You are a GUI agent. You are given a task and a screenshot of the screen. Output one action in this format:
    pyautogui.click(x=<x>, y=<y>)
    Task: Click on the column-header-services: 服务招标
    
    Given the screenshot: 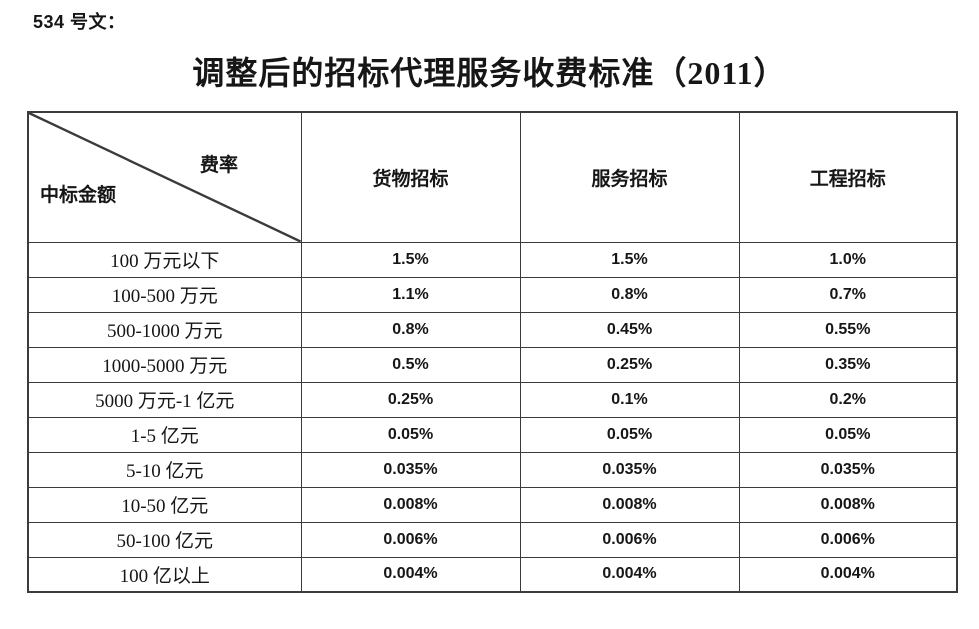 What is the action you would take?
    pyautogui.click(x=629, y=177)
    